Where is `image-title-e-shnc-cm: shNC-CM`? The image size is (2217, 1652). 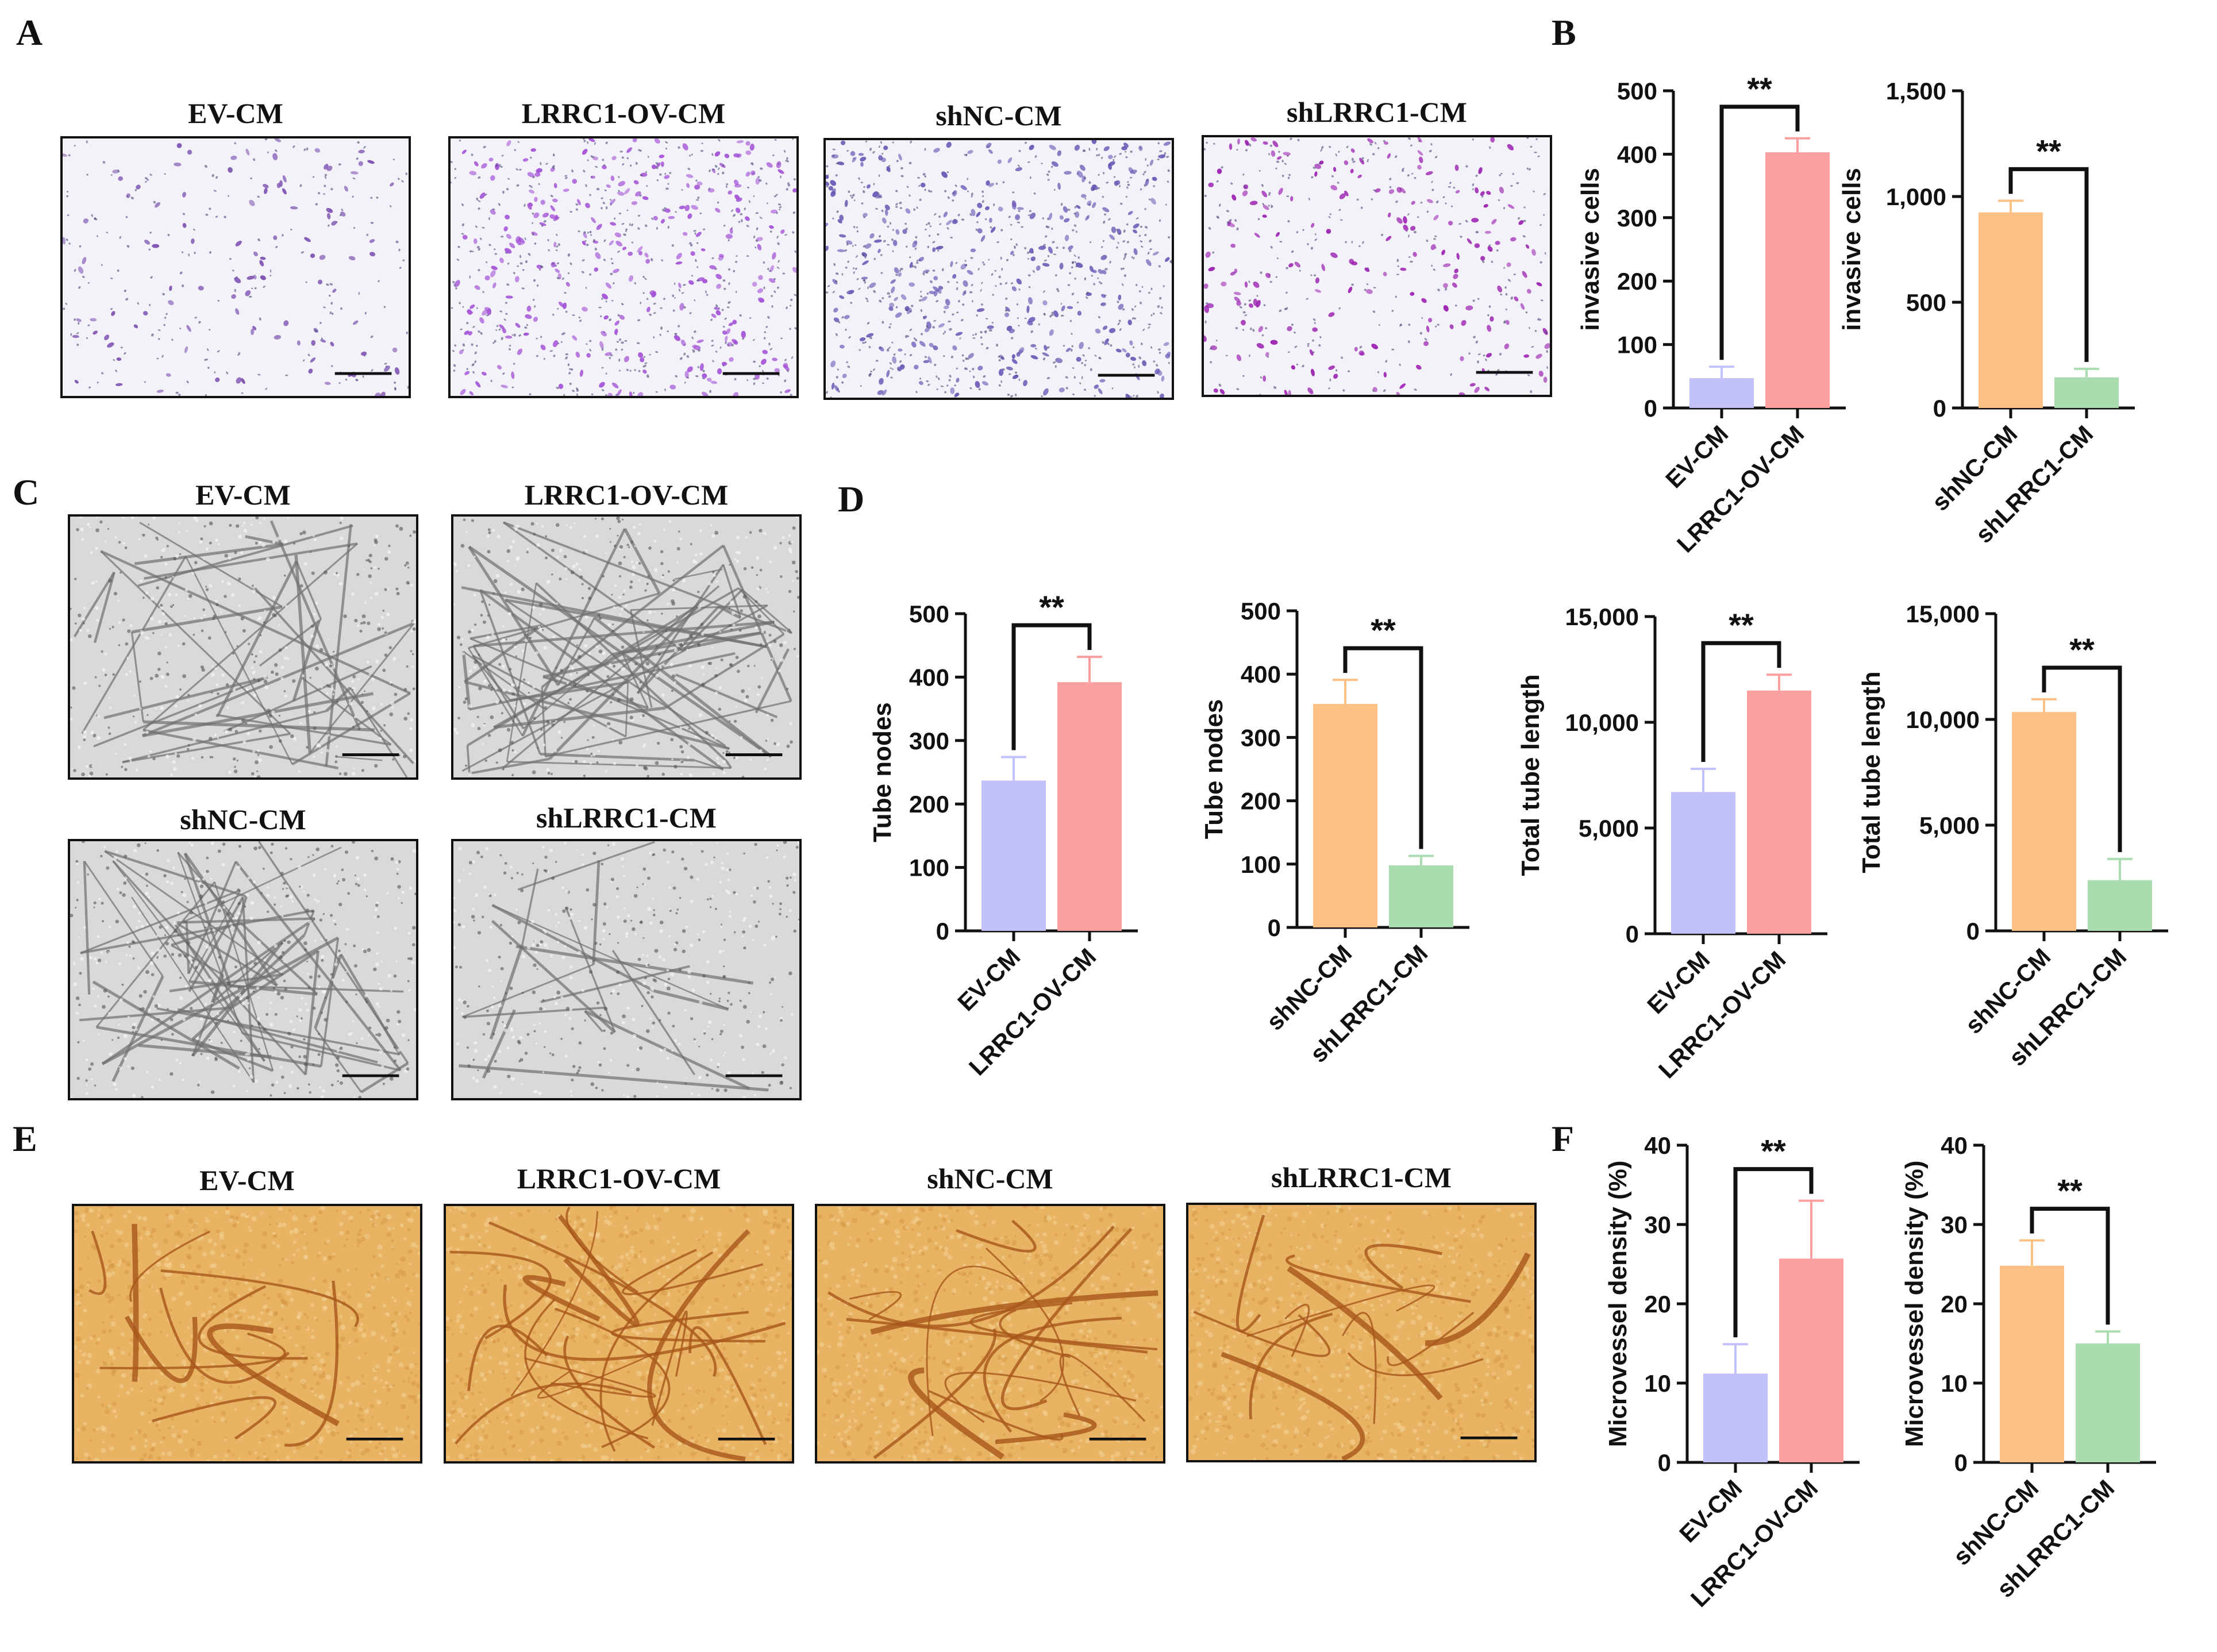
image-title-e-shnc-cm: shNC-CM is located at coordinates (990, 1178).